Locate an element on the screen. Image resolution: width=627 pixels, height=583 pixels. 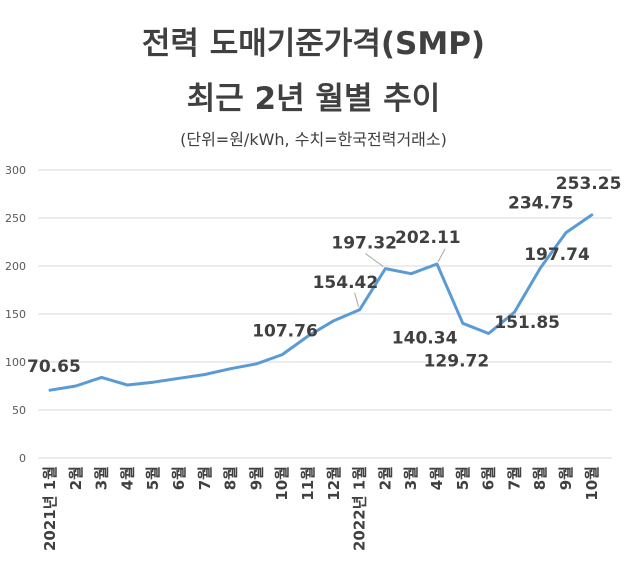
chart-title-line1: 전력 도매기준가격(SMP) is located at coordinates (313, 44).